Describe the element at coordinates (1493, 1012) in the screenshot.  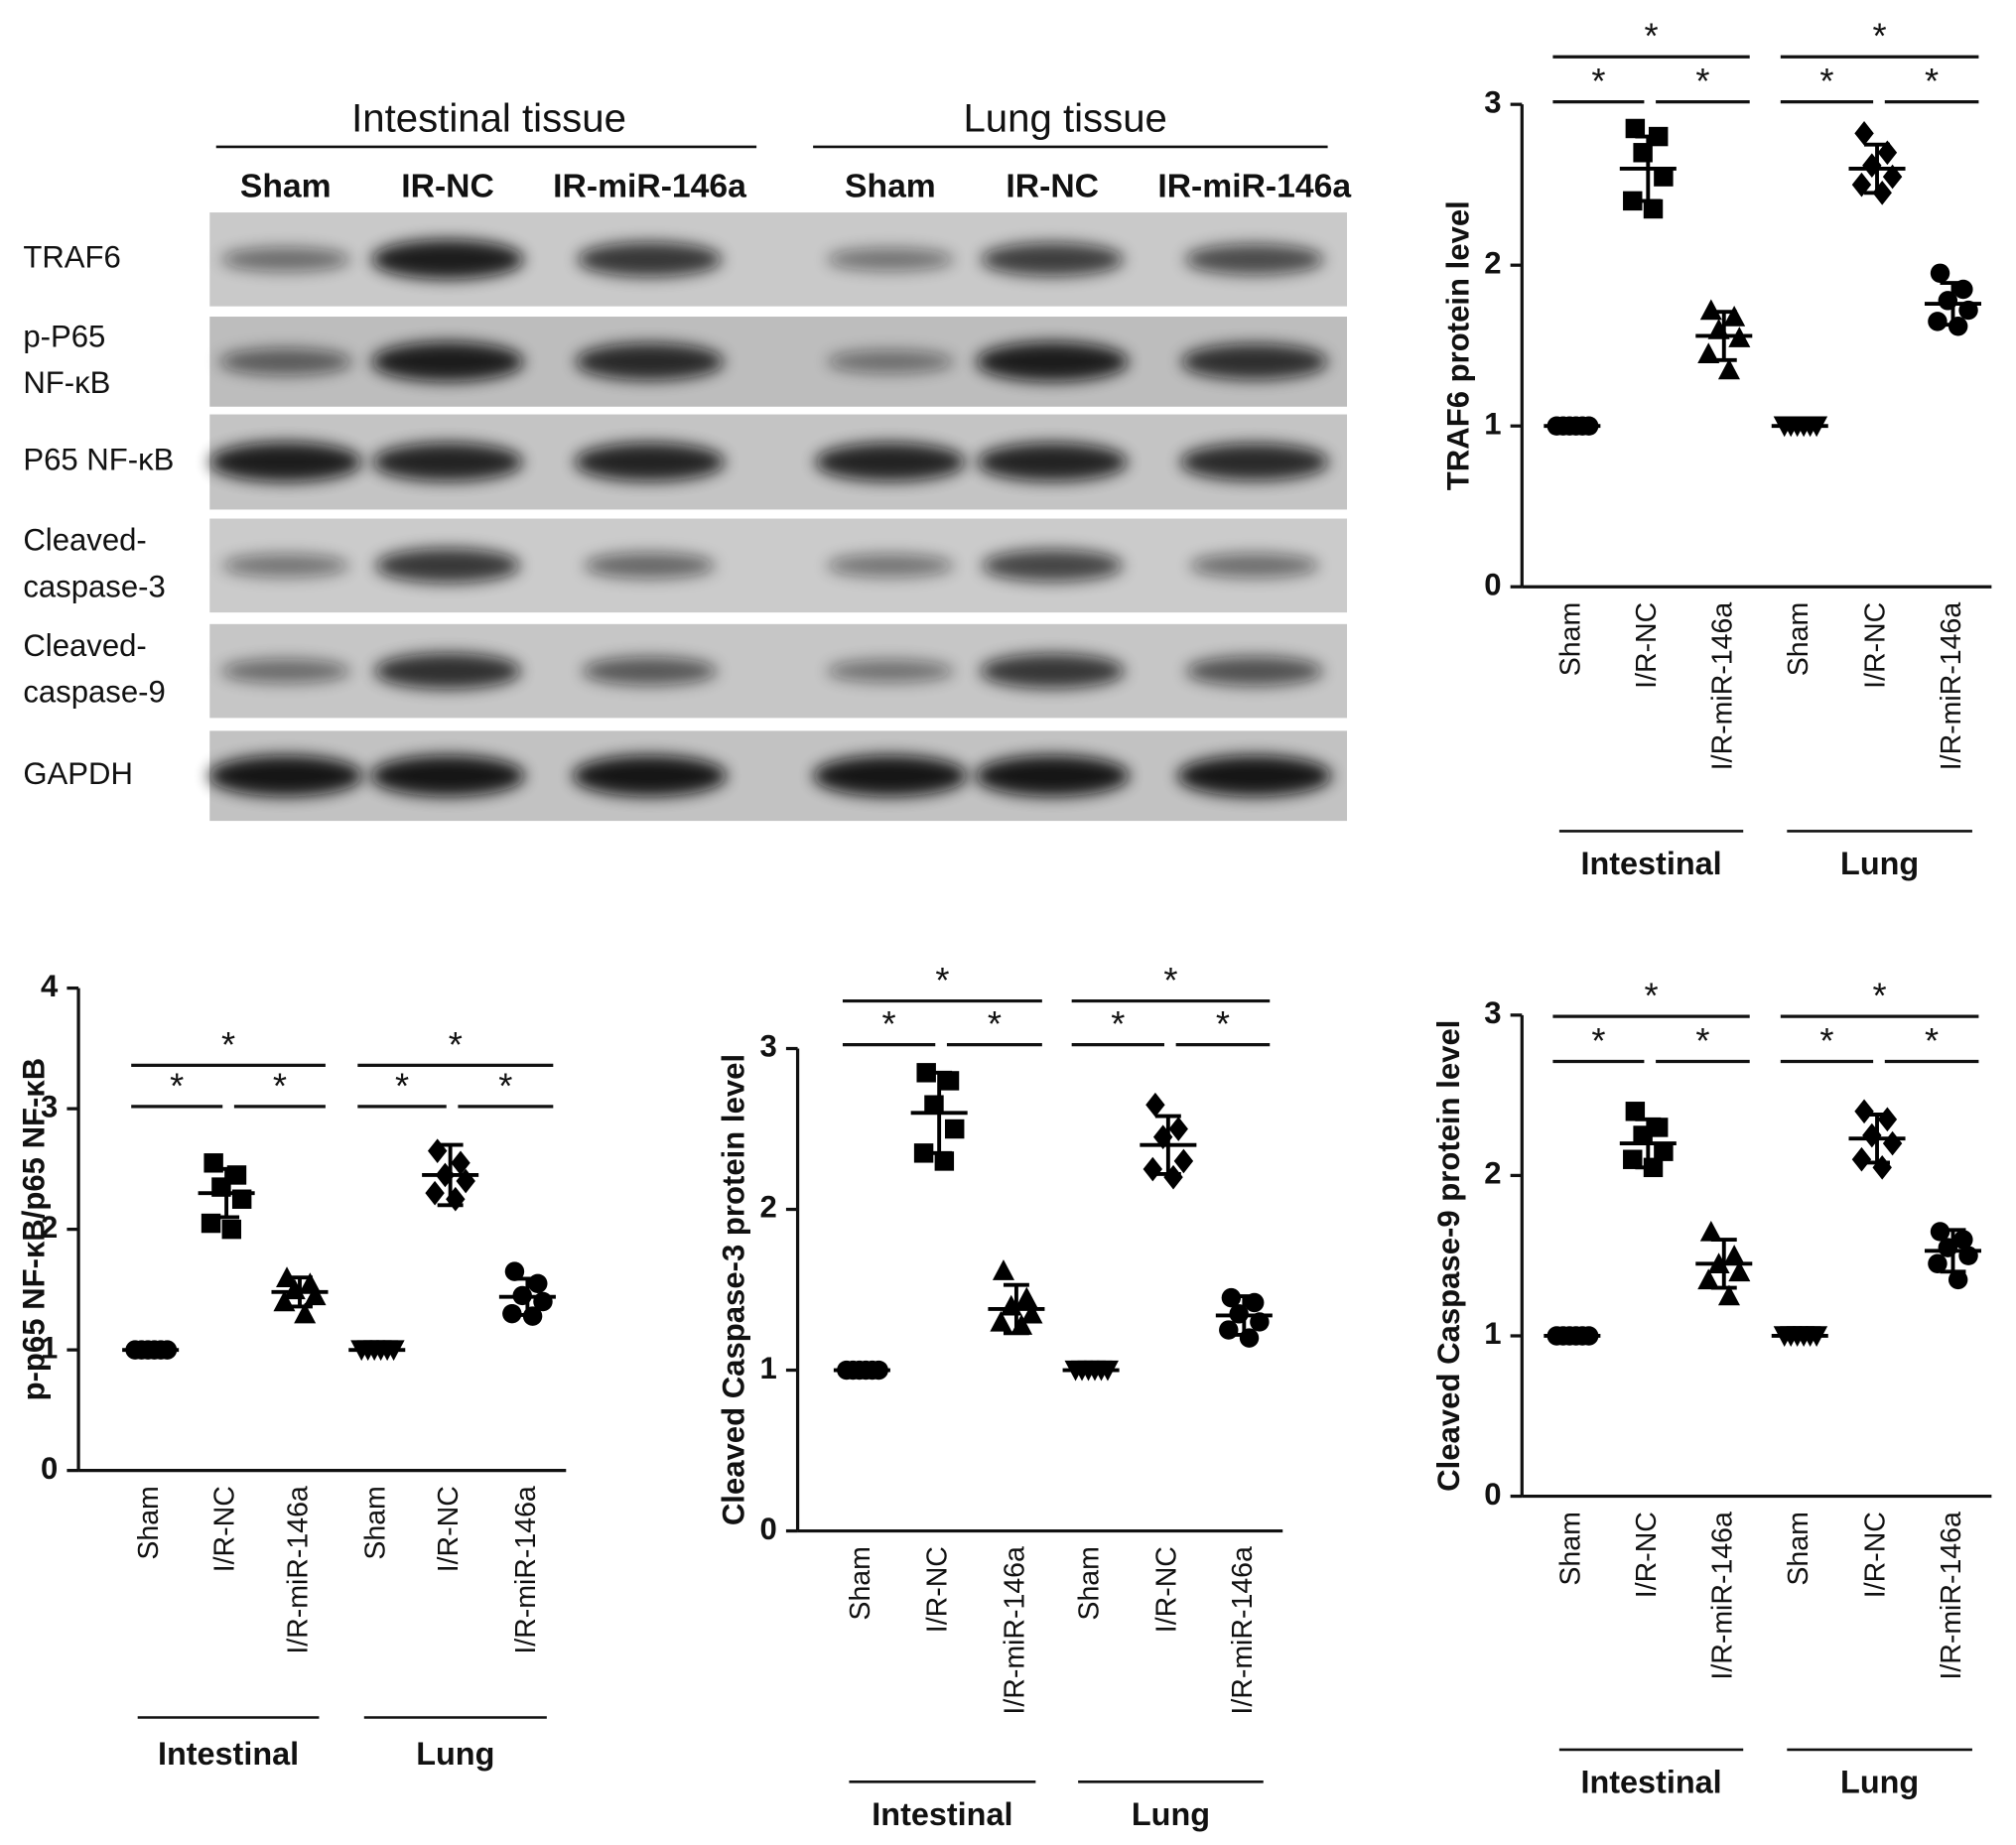
I see `y-tick-label: 3` at that location.